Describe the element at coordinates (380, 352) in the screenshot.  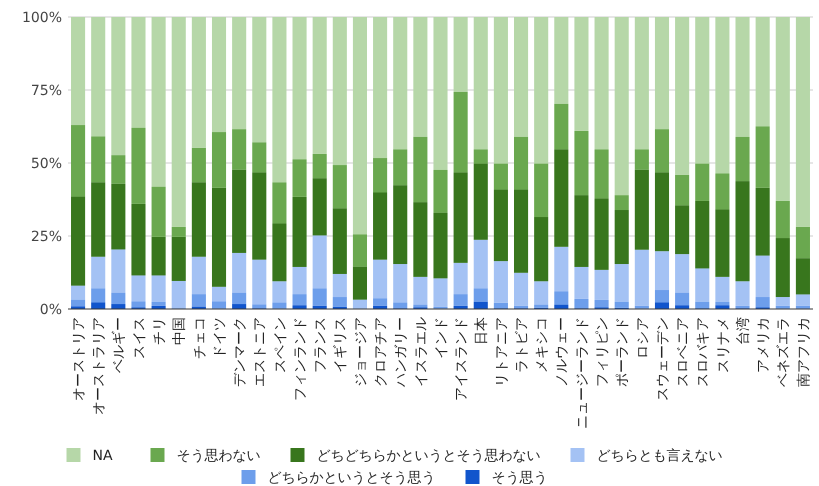
I see `x-tick-label: クロアチア` at that location.